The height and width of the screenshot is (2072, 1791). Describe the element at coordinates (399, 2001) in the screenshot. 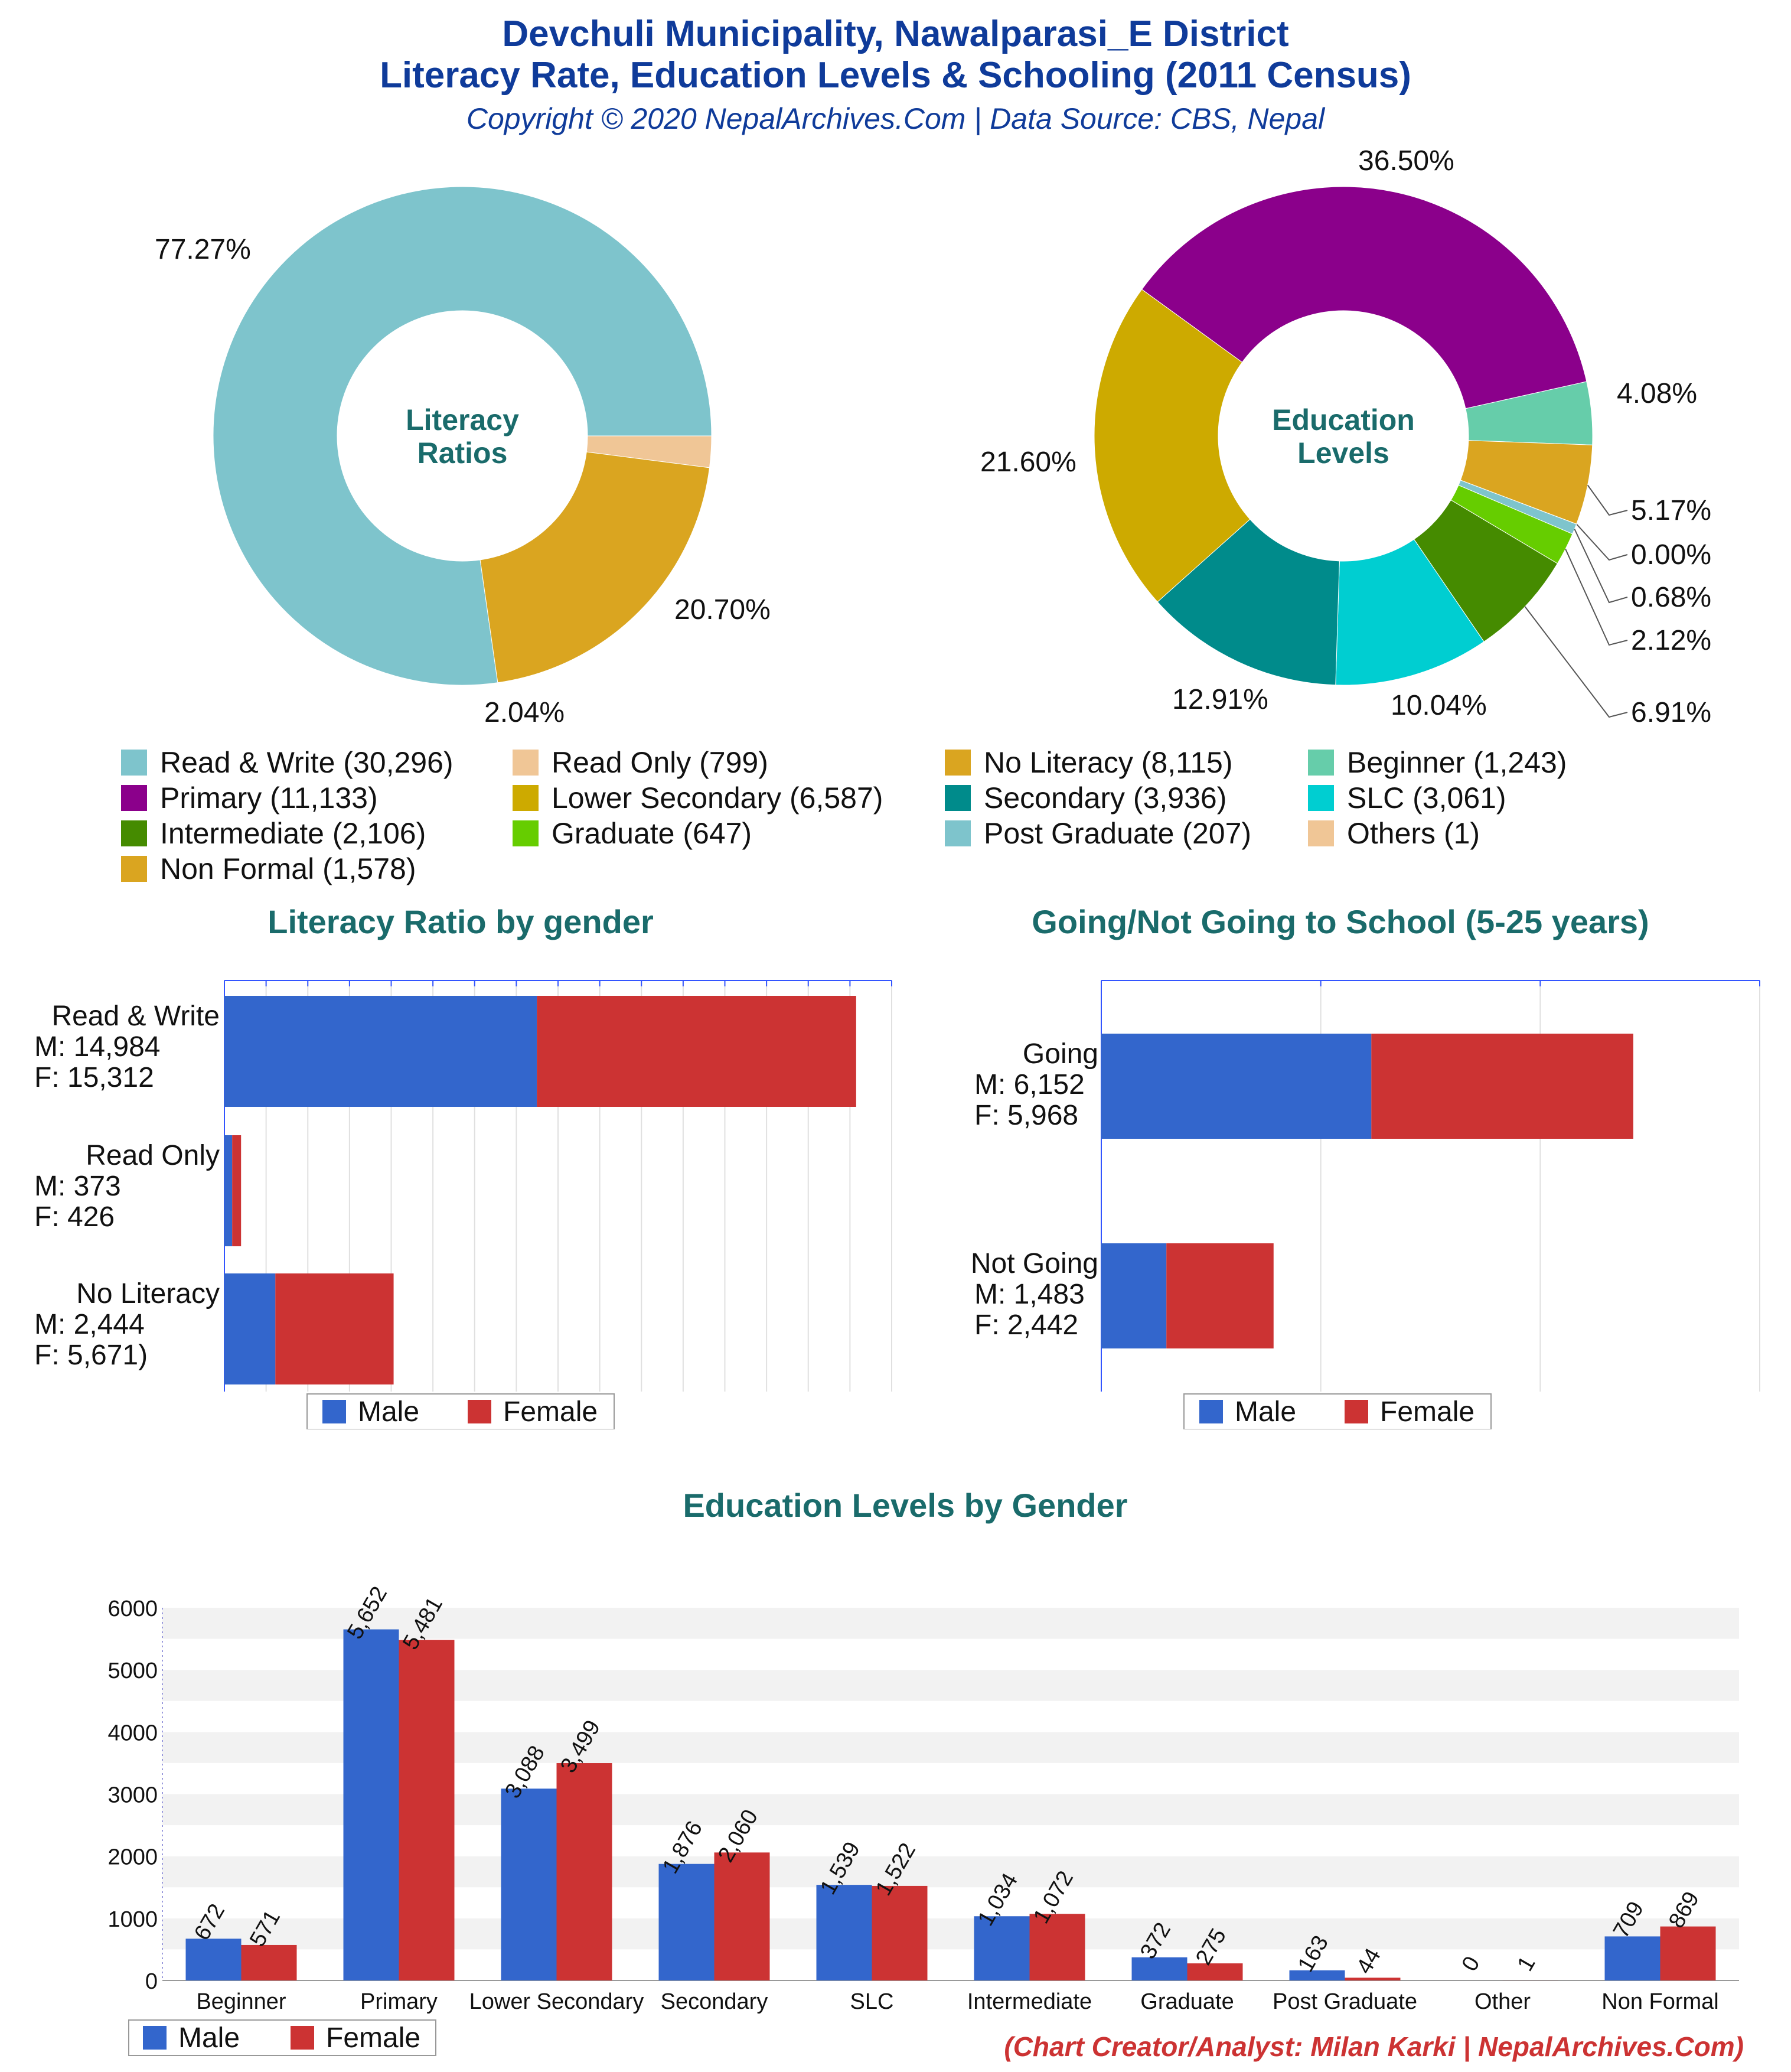

I see `education-gender-category-label-primary: Primary` at that location.